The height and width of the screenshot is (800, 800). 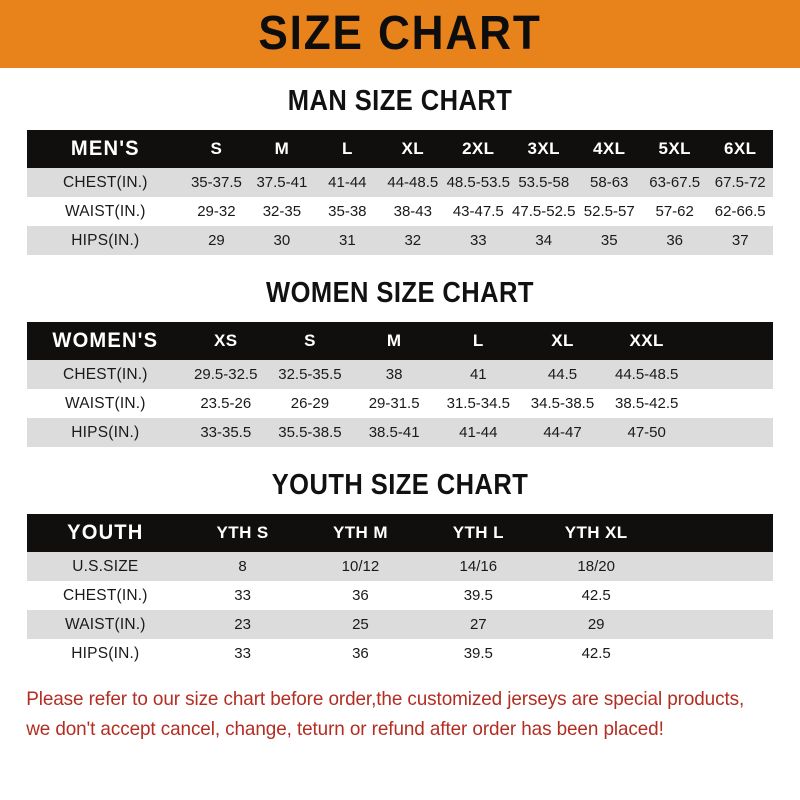 What do you see at coordinates (242, 532) in the screenshot?
I see `table-header-cell: YTH S` at bounding box center [242, 532].